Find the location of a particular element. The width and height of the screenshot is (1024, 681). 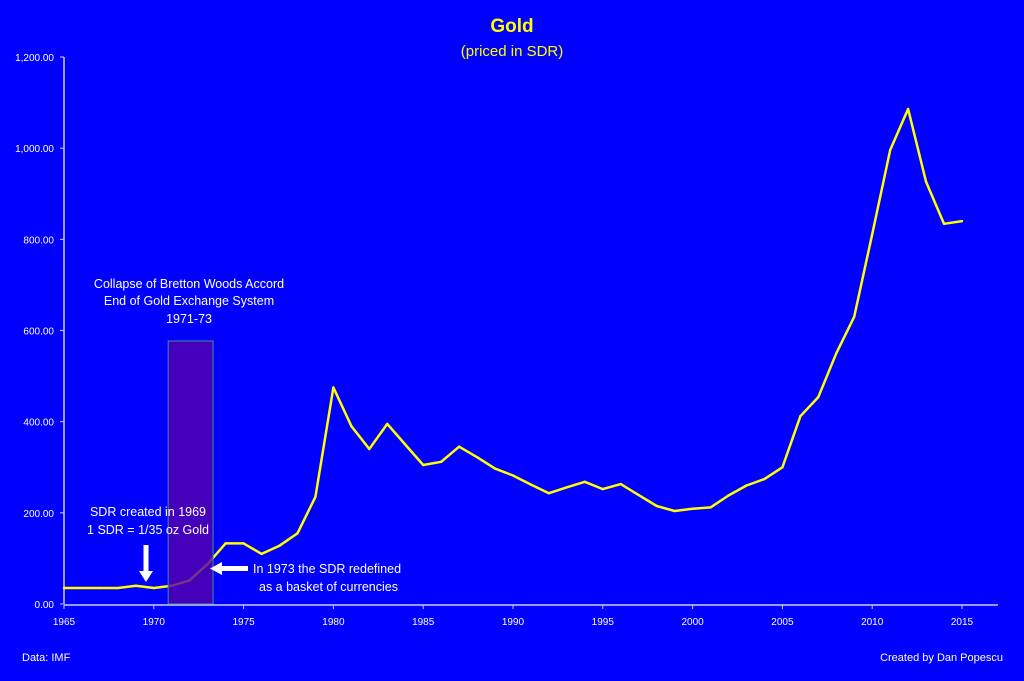

x-tick-label: 1990 is located at coordinates (513, 622).